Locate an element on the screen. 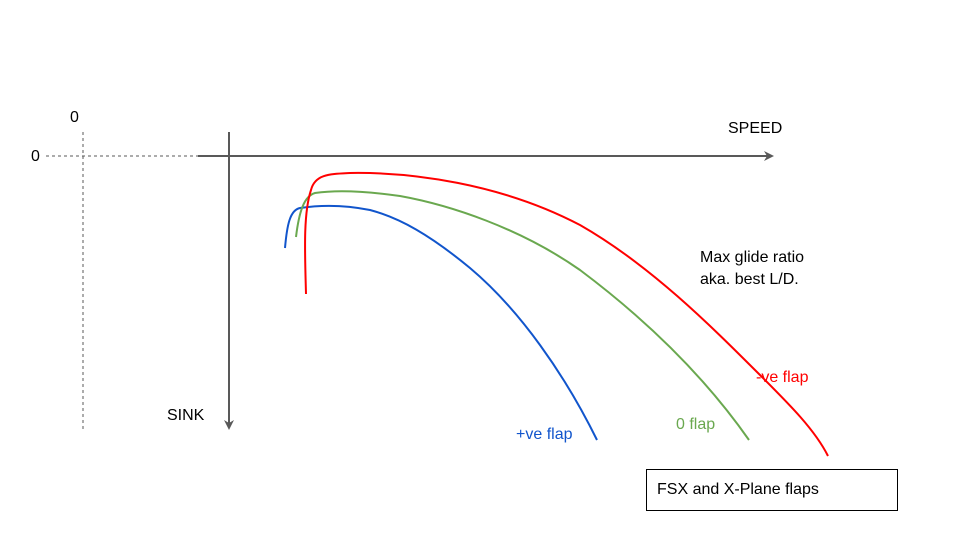 This screenshot has width=960, height=540. zero-label-top: 0 is located at coordinates (74, 117).